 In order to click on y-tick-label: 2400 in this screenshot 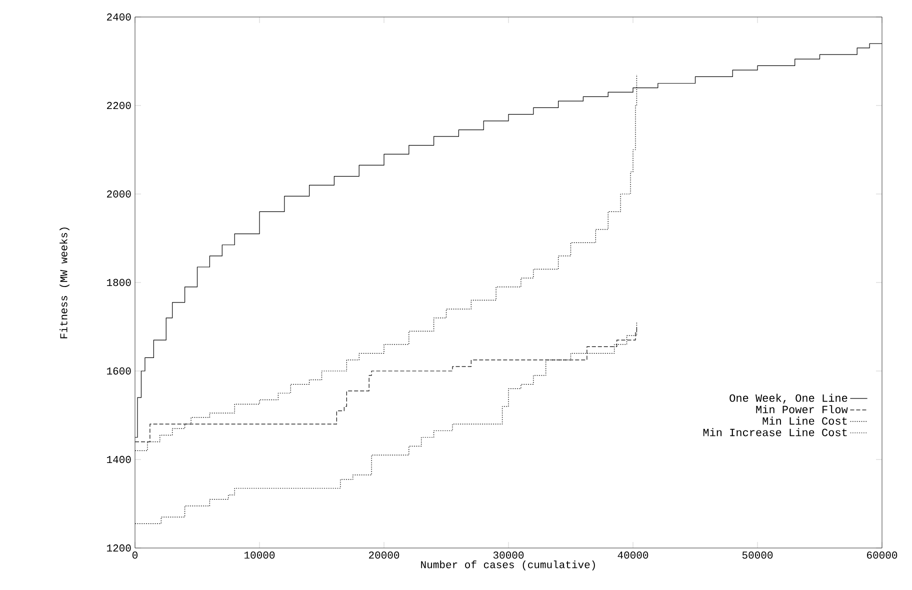, I will do `click(119, 17)`.